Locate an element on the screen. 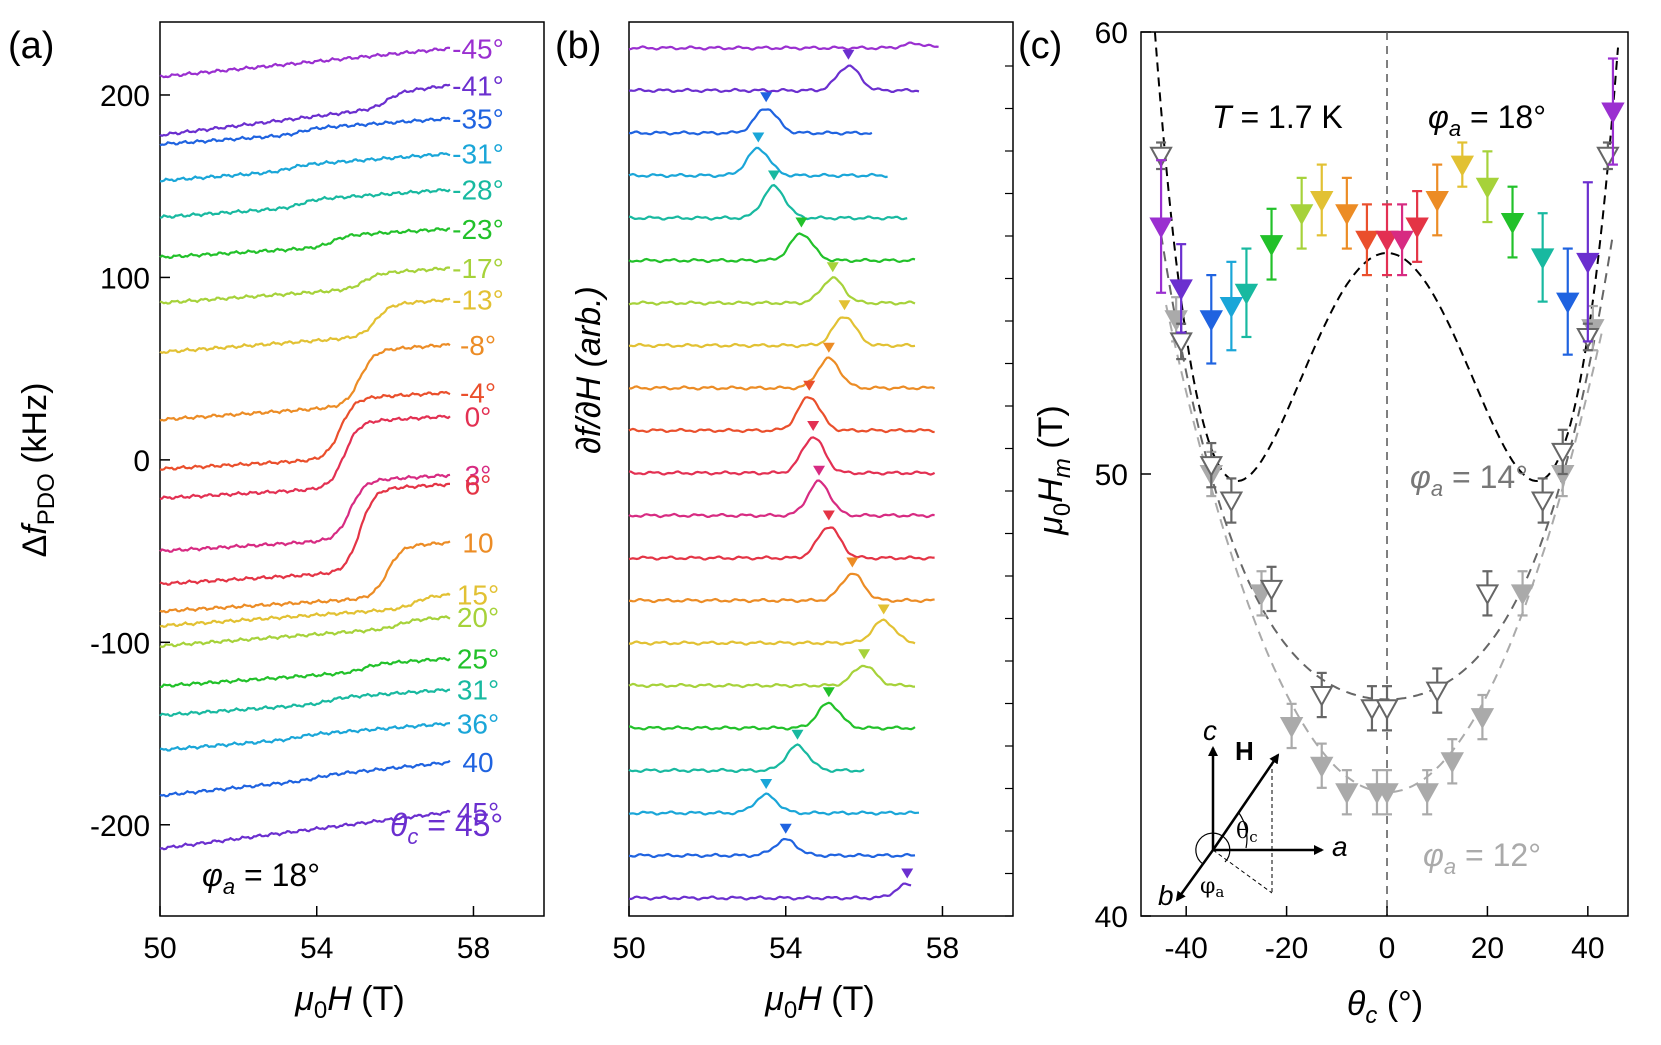 The width and height of the screenshot is (1661, 1045). inset-axes-diagram: c H a b θc φa is located at coordinates (1253, 813).